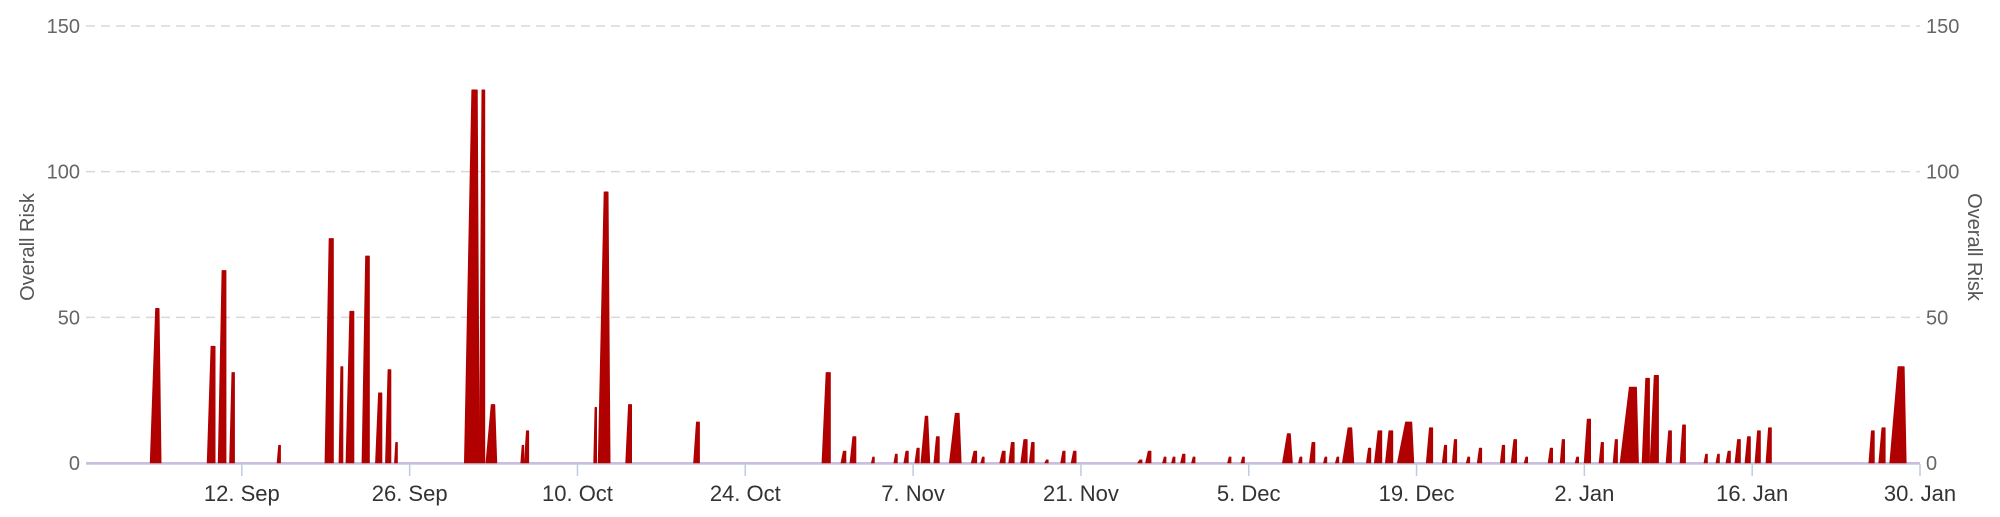 This screenshot has height=517, width=2000. I want to click on x-tick-label-11: 30. Jan, so click(1920, 493).